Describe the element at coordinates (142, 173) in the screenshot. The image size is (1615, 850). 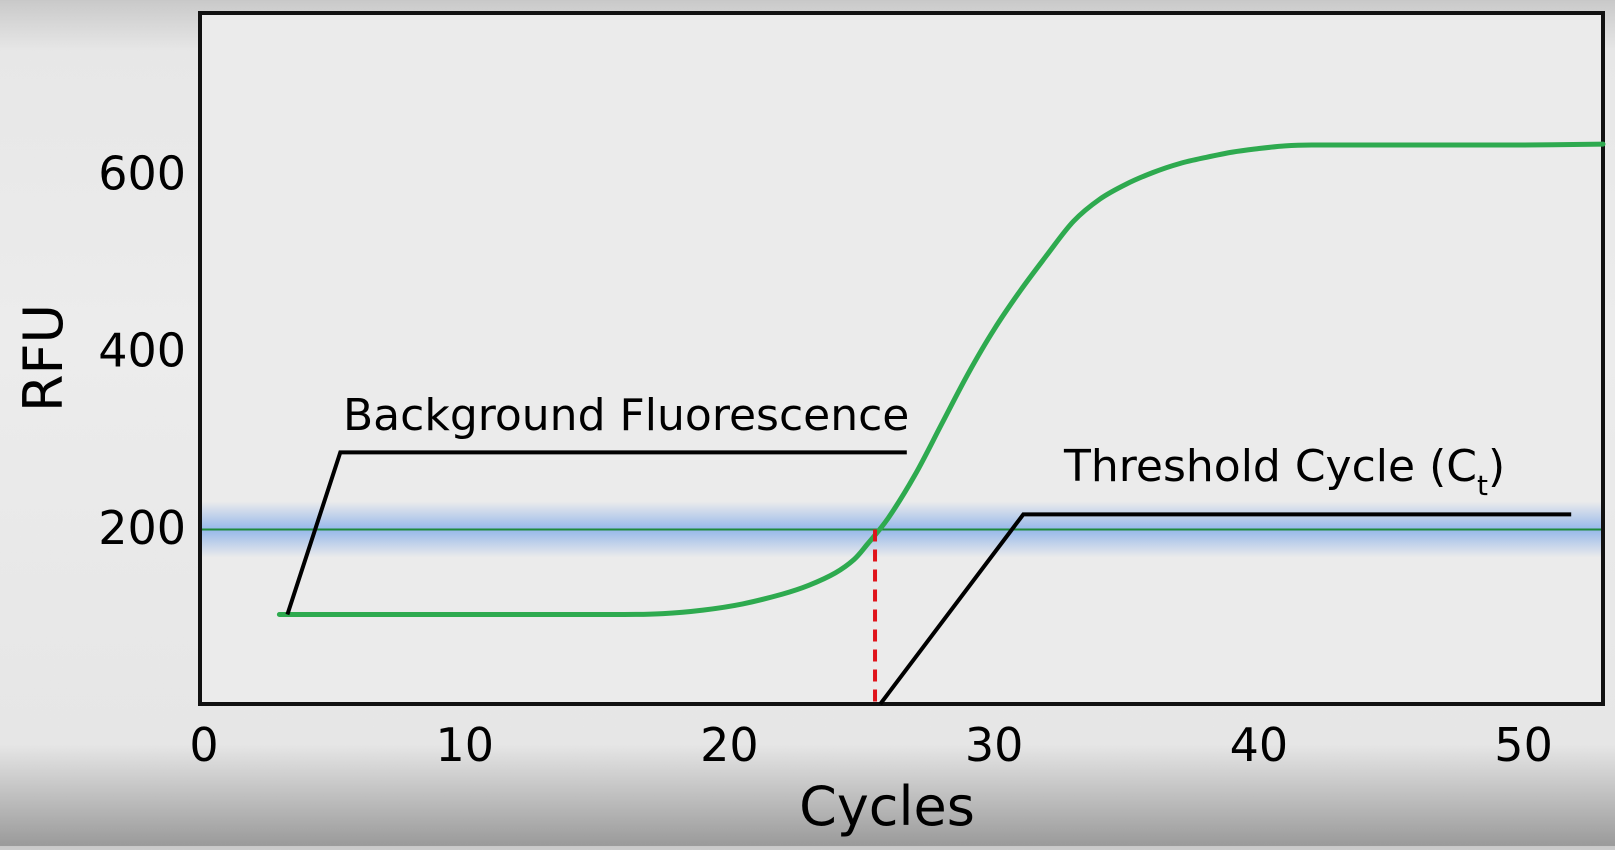
I see `y-tick-label: 600` at that location.